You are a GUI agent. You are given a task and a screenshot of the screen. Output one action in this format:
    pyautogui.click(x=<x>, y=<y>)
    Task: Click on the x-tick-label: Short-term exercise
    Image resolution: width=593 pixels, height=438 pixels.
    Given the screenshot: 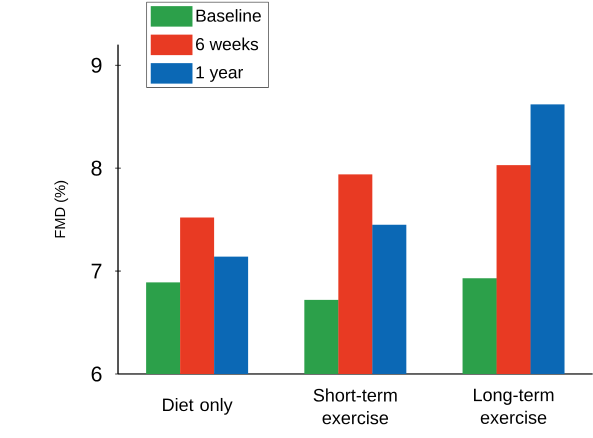 What is the action you would take?
    pyautogui.click(x=355, y=406)
    